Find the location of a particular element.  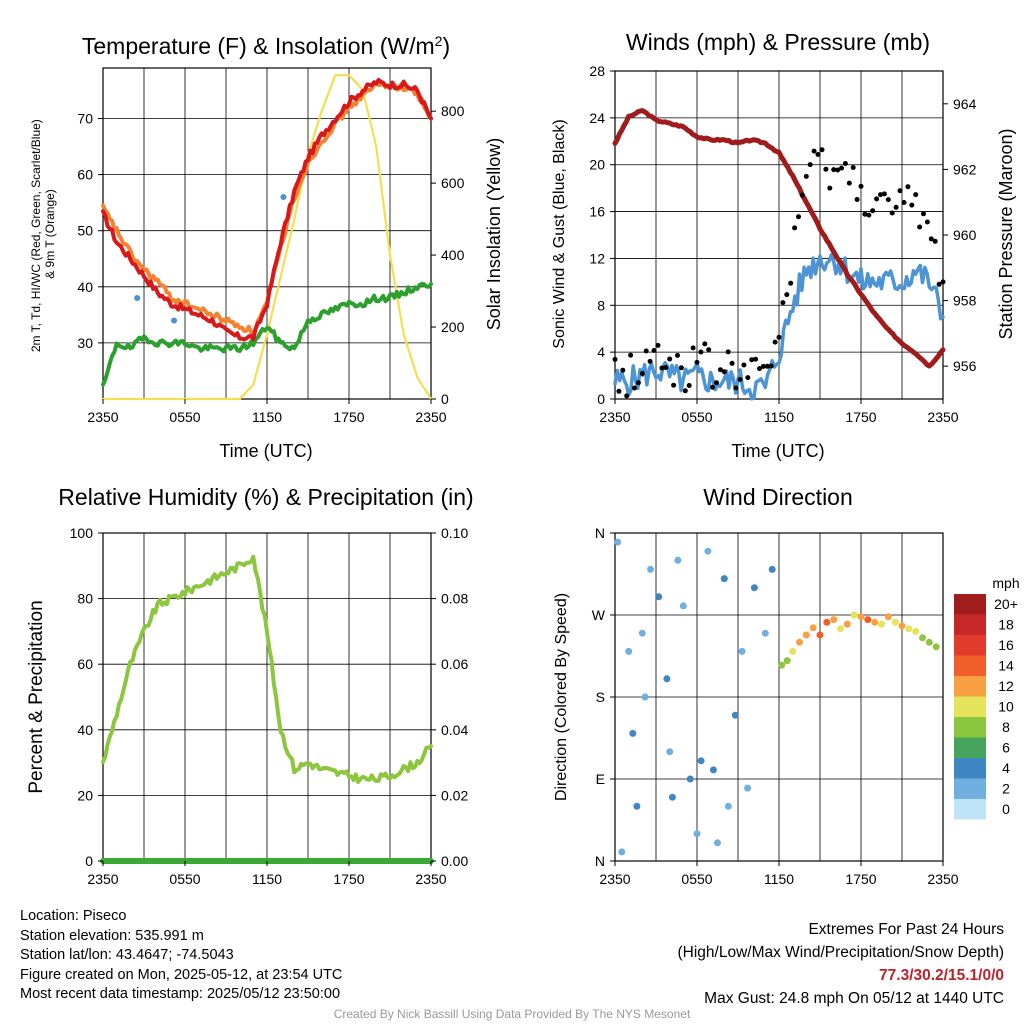

y-tick-label: N is located at coordinates (600, 533).